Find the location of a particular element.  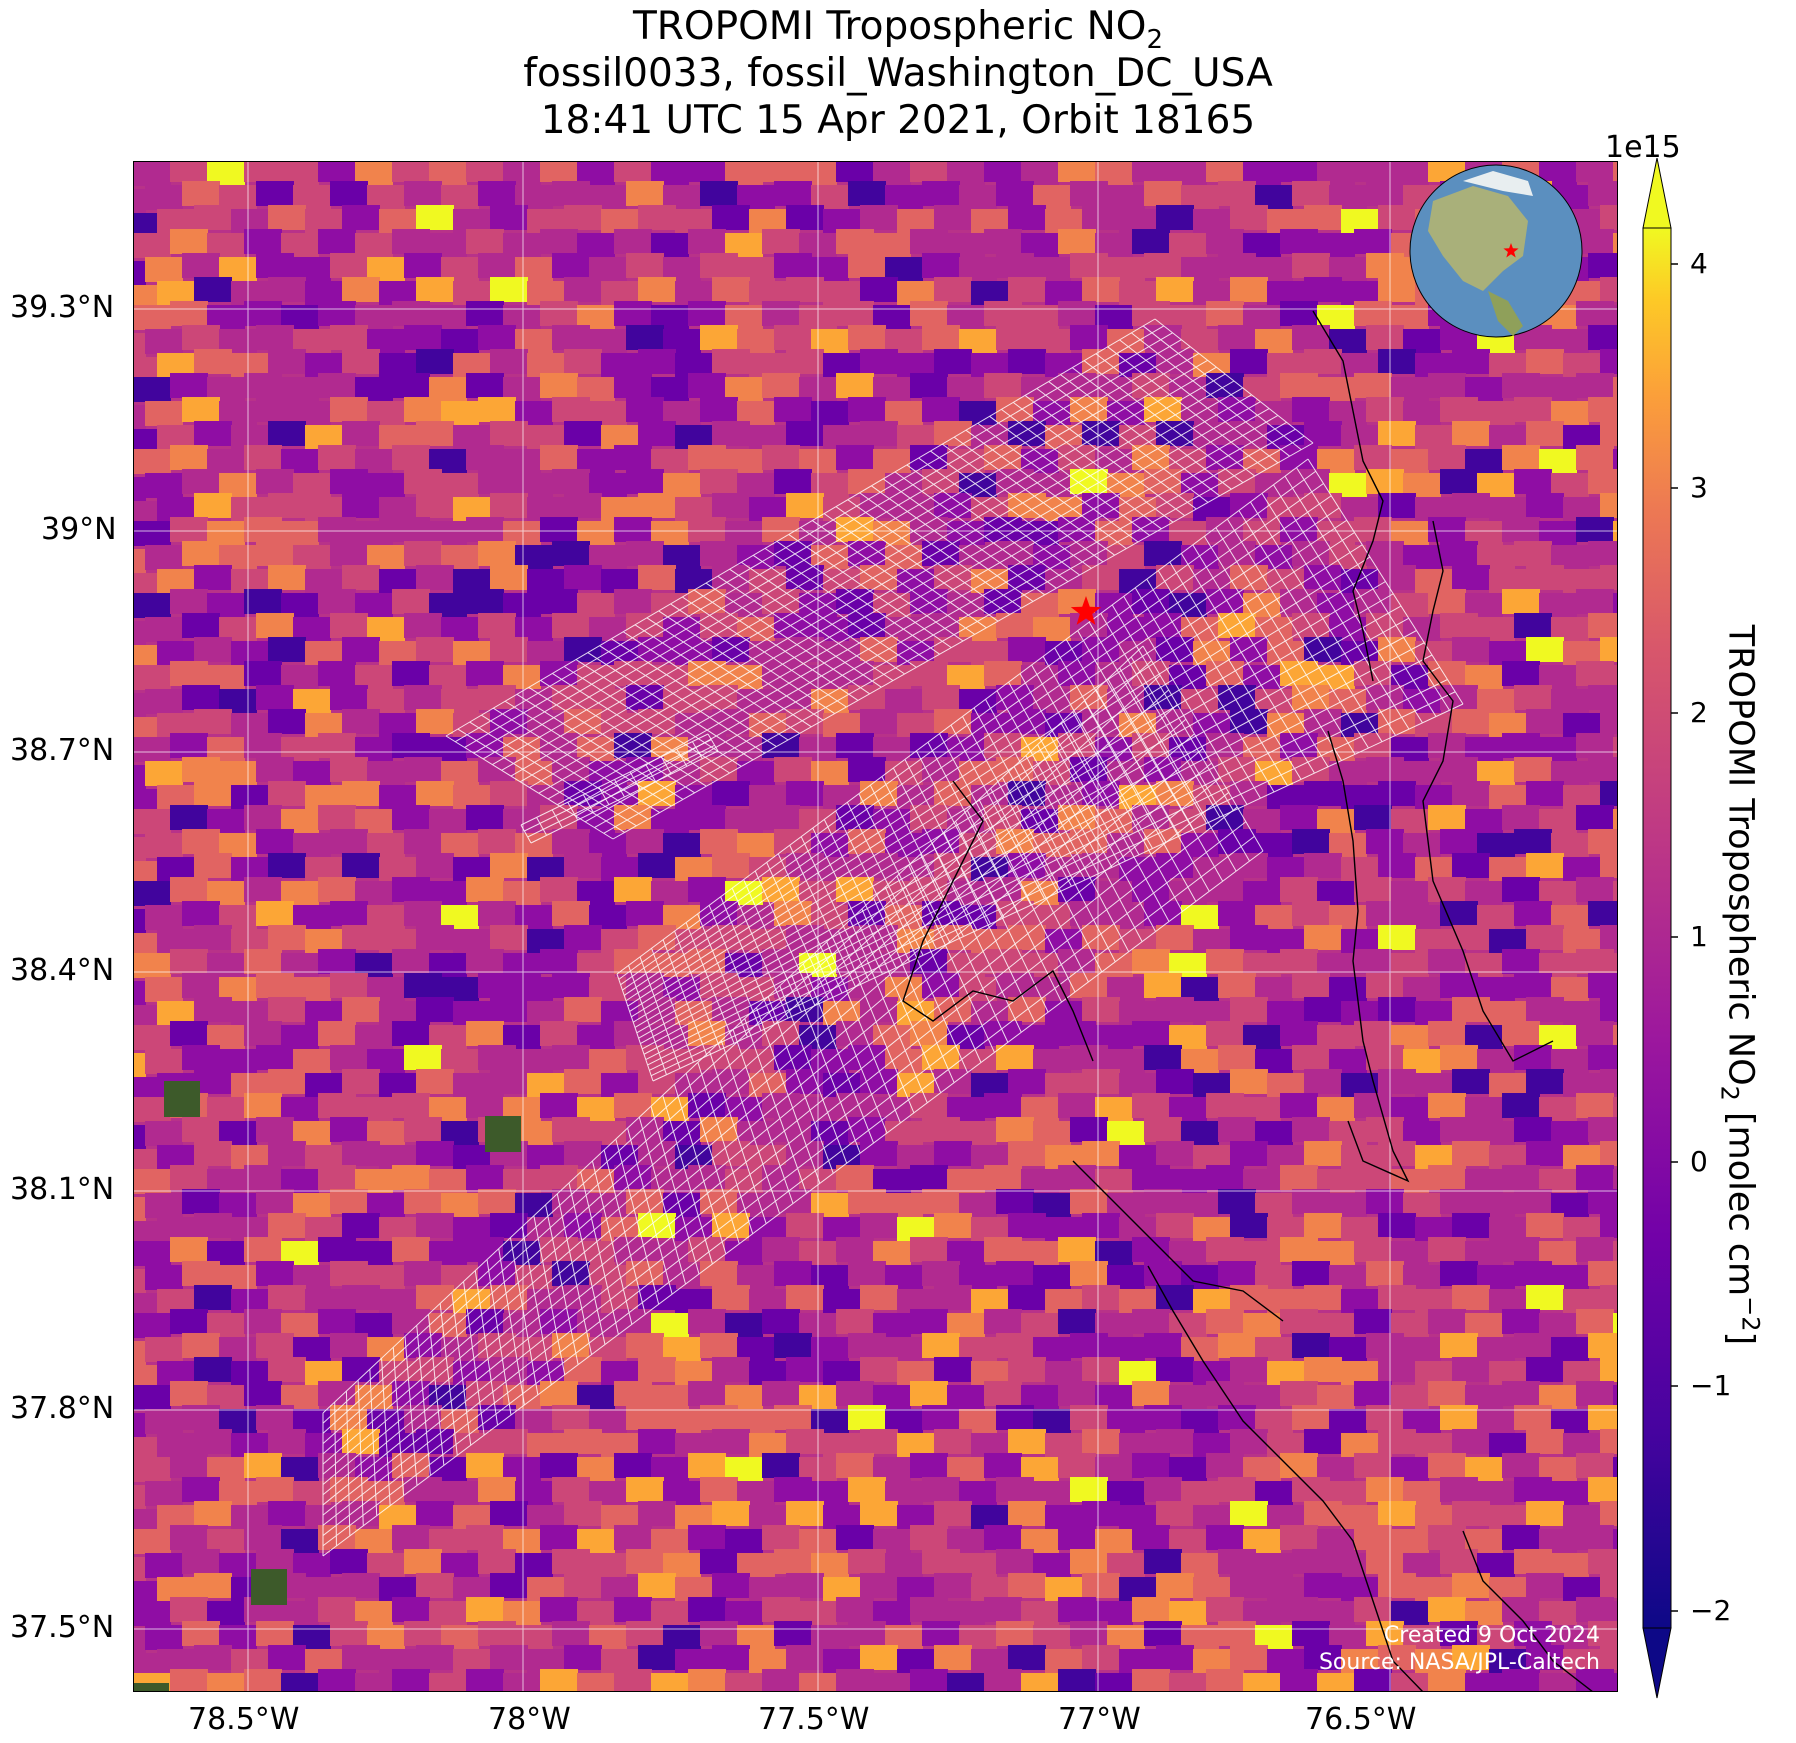

colorbar is located at coordinates (1660, 928).